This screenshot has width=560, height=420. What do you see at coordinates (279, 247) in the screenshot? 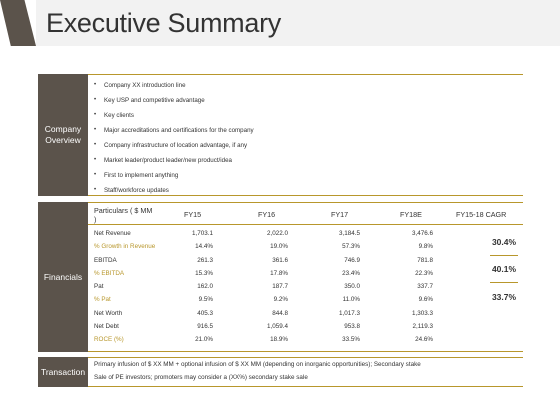
I see `row-value: 19.0%` at bounding box center [279, 247].